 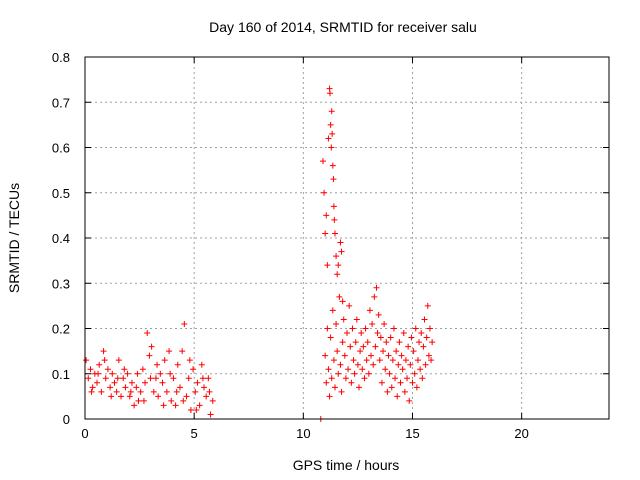 I want to click on x-tick-label: 10, so click(x=303, y=433).